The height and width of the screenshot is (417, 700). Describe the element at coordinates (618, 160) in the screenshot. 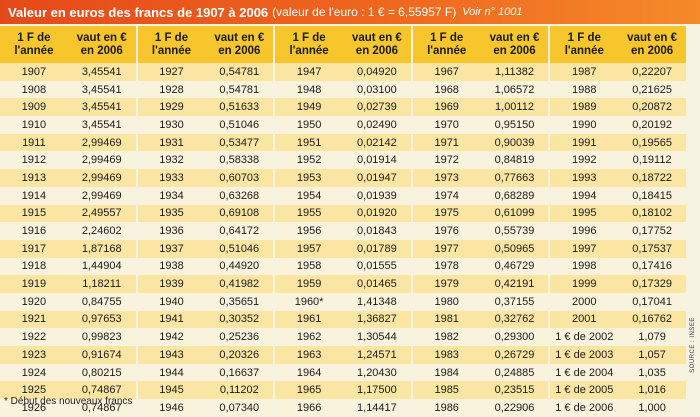

I see `table-row: 1992 0,19112` at that location.